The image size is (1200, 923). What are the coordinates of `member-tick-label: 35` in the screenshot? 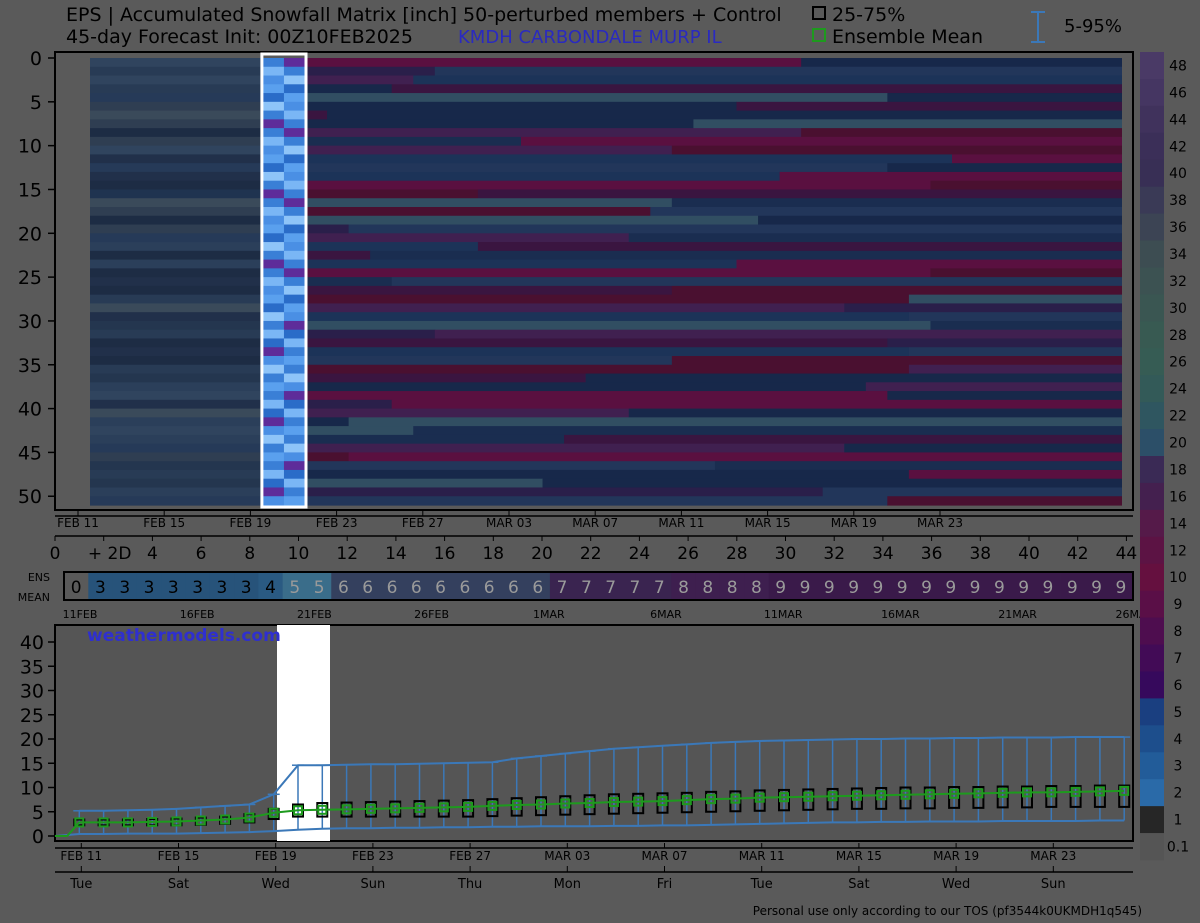 It's located at (30, 366).